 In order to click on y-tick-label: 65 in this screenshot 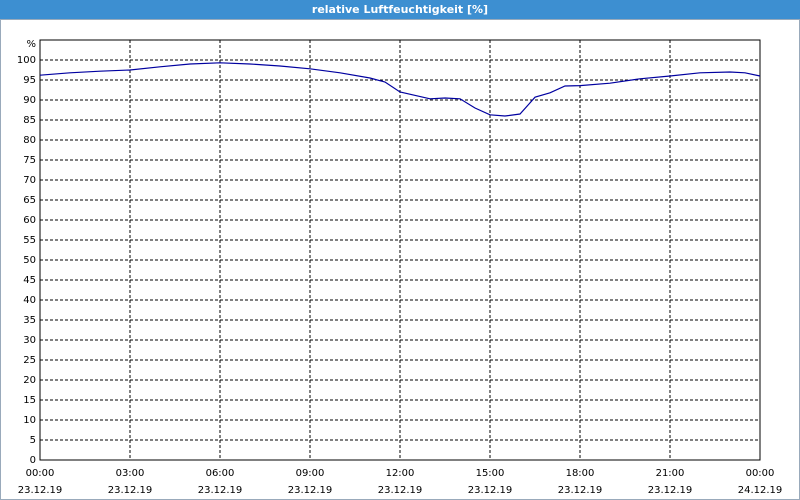, I will do `click(29, 200)`.